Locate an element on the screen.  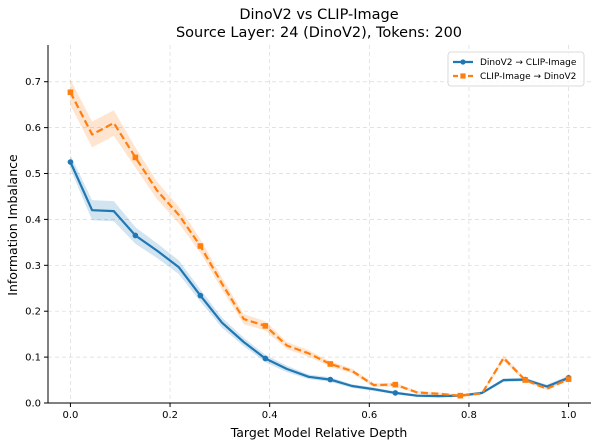
y-tick-label: 0.2 is located at coordinates (33, 312).